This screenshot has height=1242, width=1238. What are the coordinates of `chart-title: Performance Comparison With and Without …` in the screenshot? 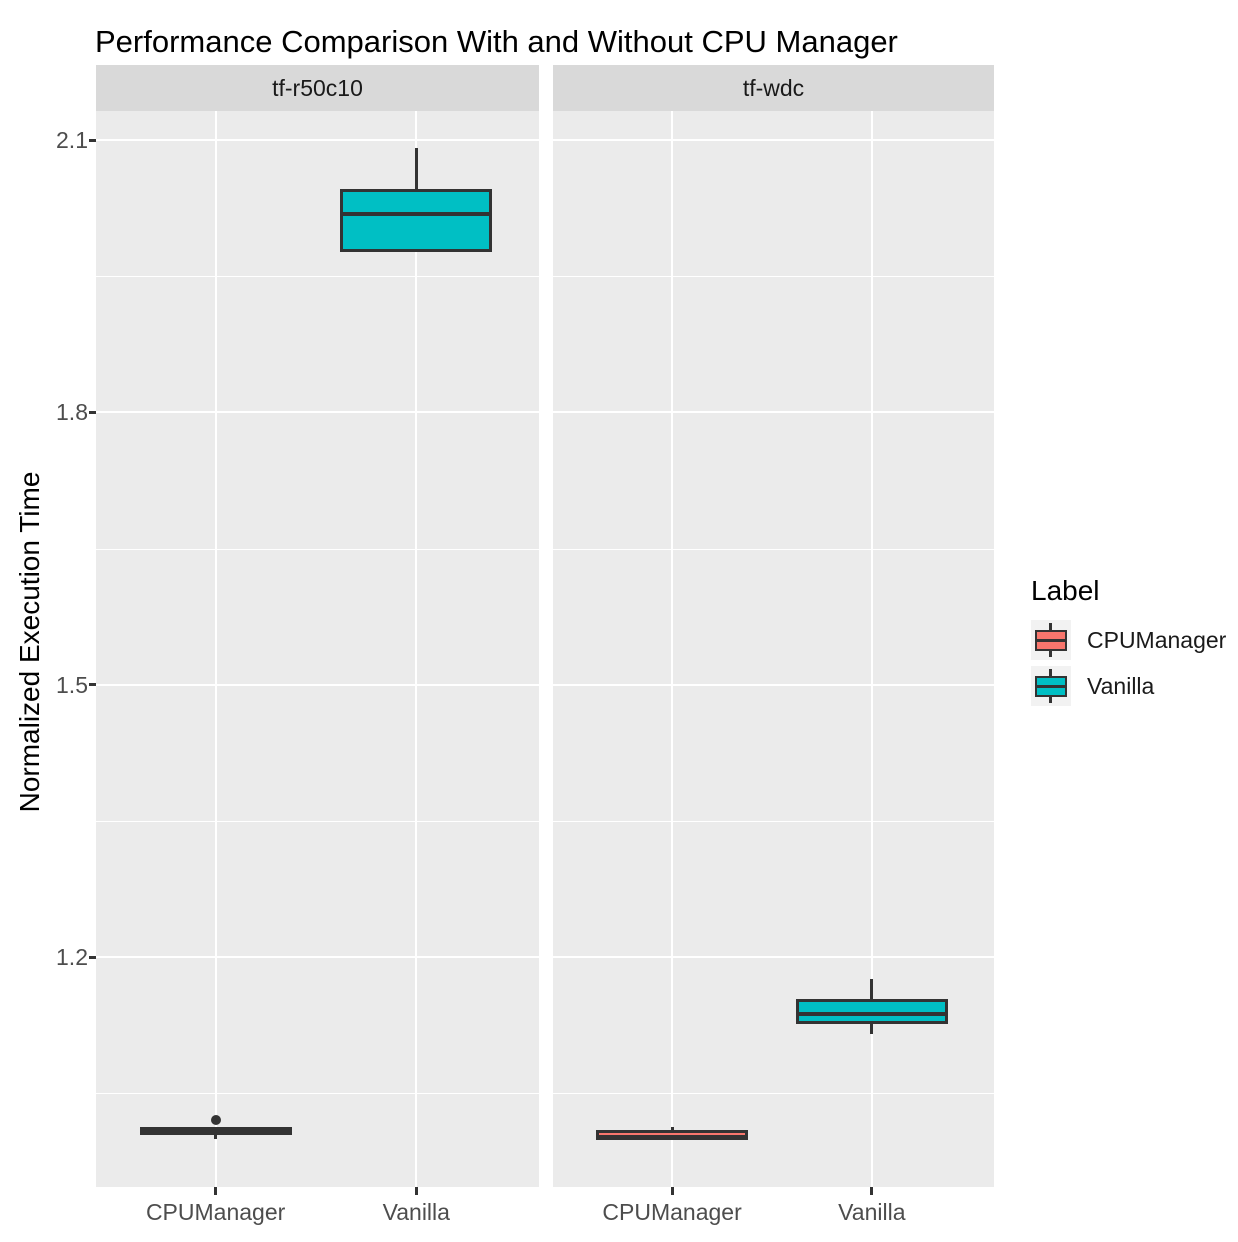 It's located at (496, 41).